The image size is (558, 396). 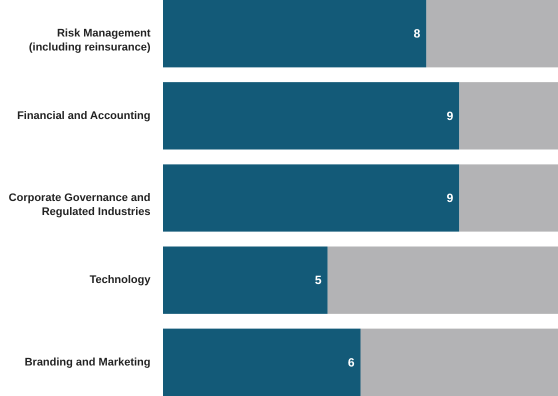 What do you see at coordinates (318, 280) in the screenshot?
I see `data-label: 5` at bounding box center [318, 280].